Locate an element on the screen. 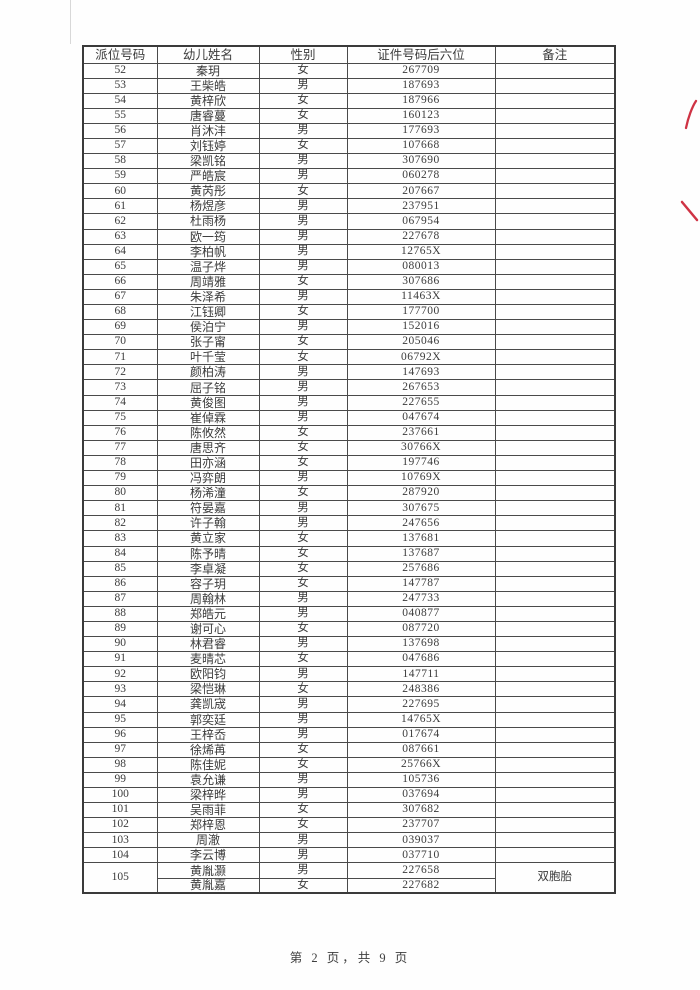  cell-number: 70 is located at coordinates (120, 342).